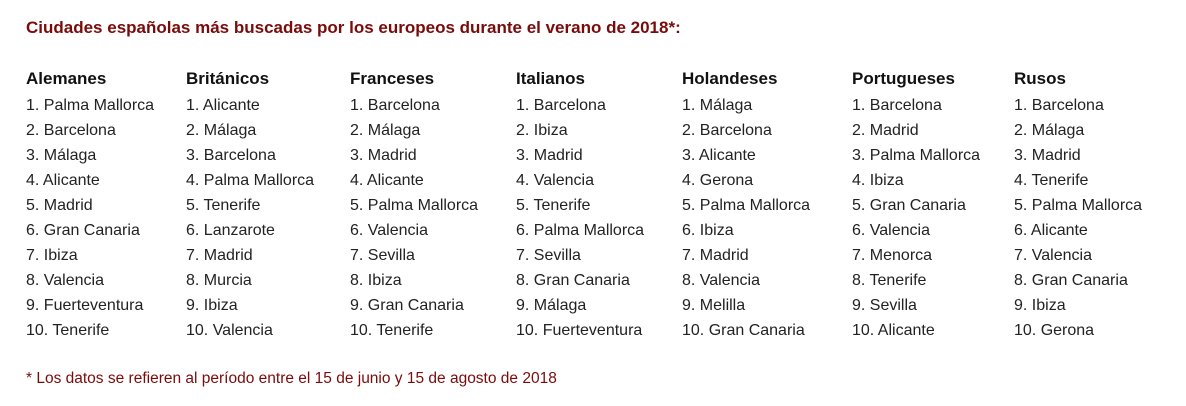  I want to click on list-item: 3. Alicante, so click(719, 155).